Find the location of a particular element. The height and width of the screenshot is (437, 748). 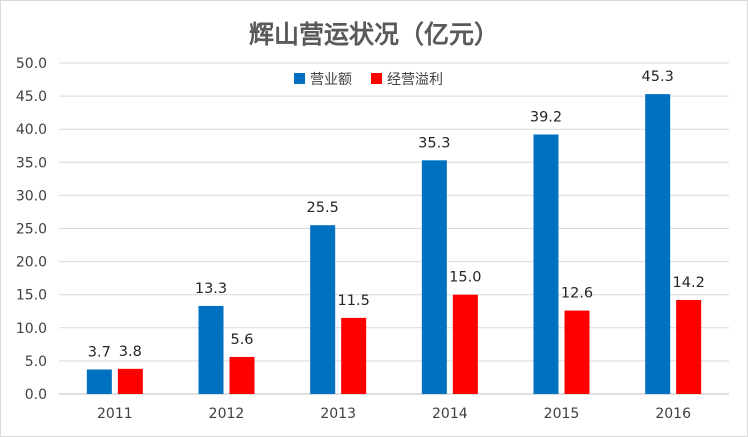

bar-revenue-2012 is located at coordinates (211, 349).